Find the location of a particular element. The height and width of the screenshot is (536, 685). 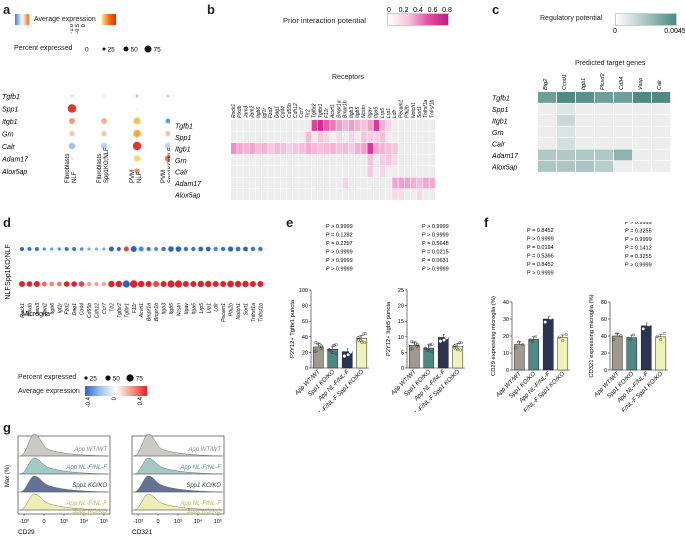

receptor-label: Tnfrsf1b is located at coordinates (432, 108).